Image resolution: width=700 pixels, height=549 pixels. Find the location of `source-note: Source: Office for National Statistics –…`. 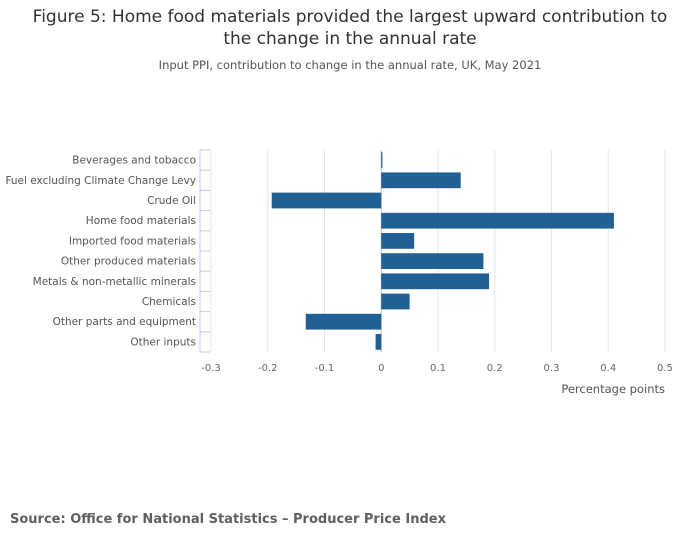

source-note: Source: Office for National Statistics –… is located at coordinates (228, 519).